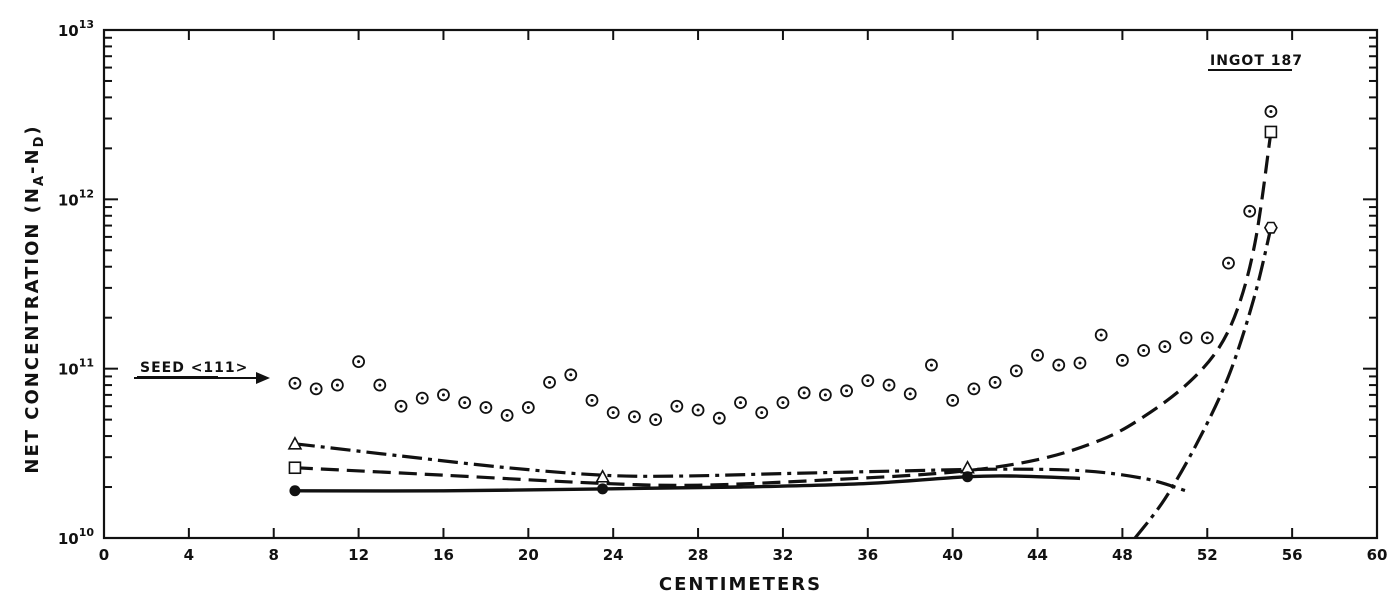 This screenshot has height=605, width=1398. I want to click on y-tick-label: 1010, so click(76, 537).